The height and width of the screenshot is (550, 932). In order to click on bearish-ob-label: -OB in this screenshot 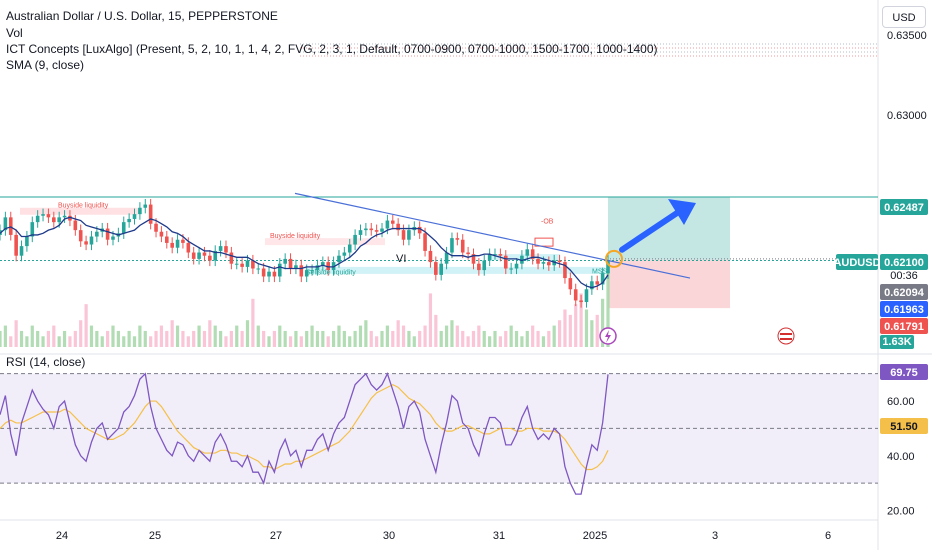, I will do `click(547, 222)`.